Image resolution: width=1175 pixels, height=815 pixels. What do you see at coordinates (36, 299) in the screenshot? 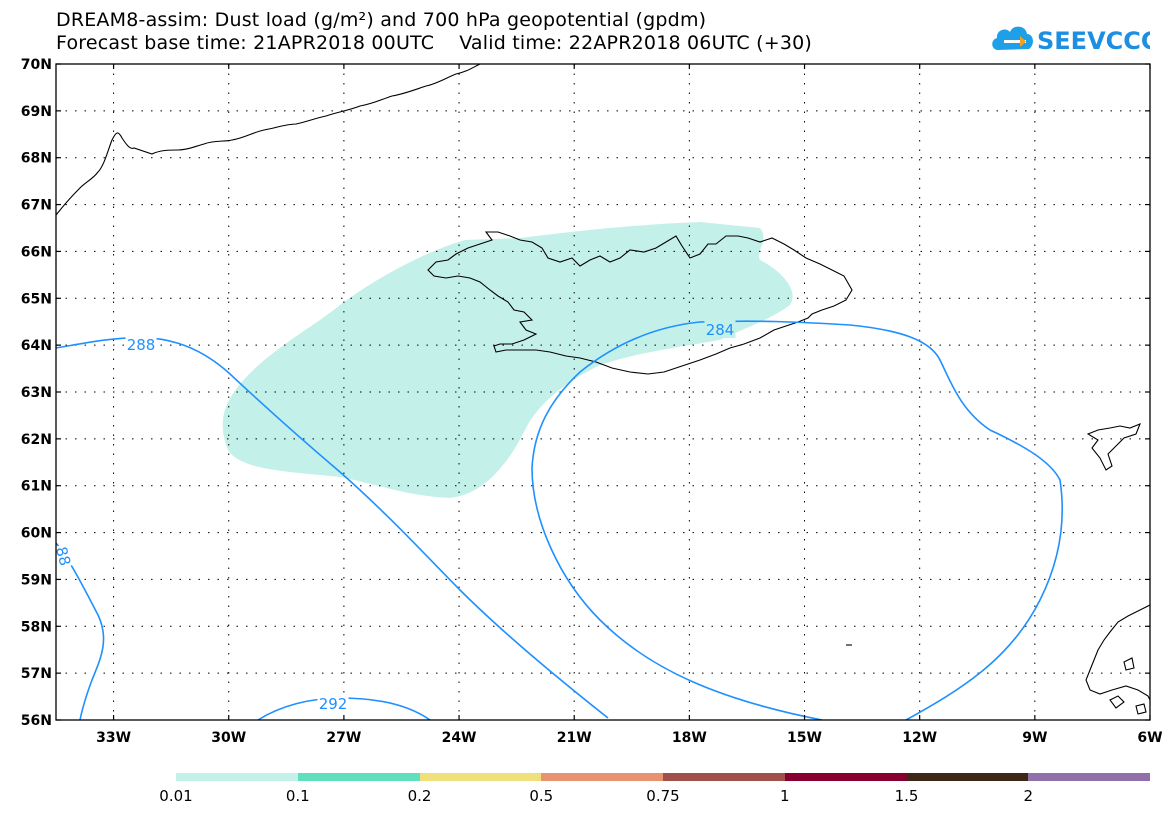
I see `lat-label: 65N` at bounding box center [36, 299].